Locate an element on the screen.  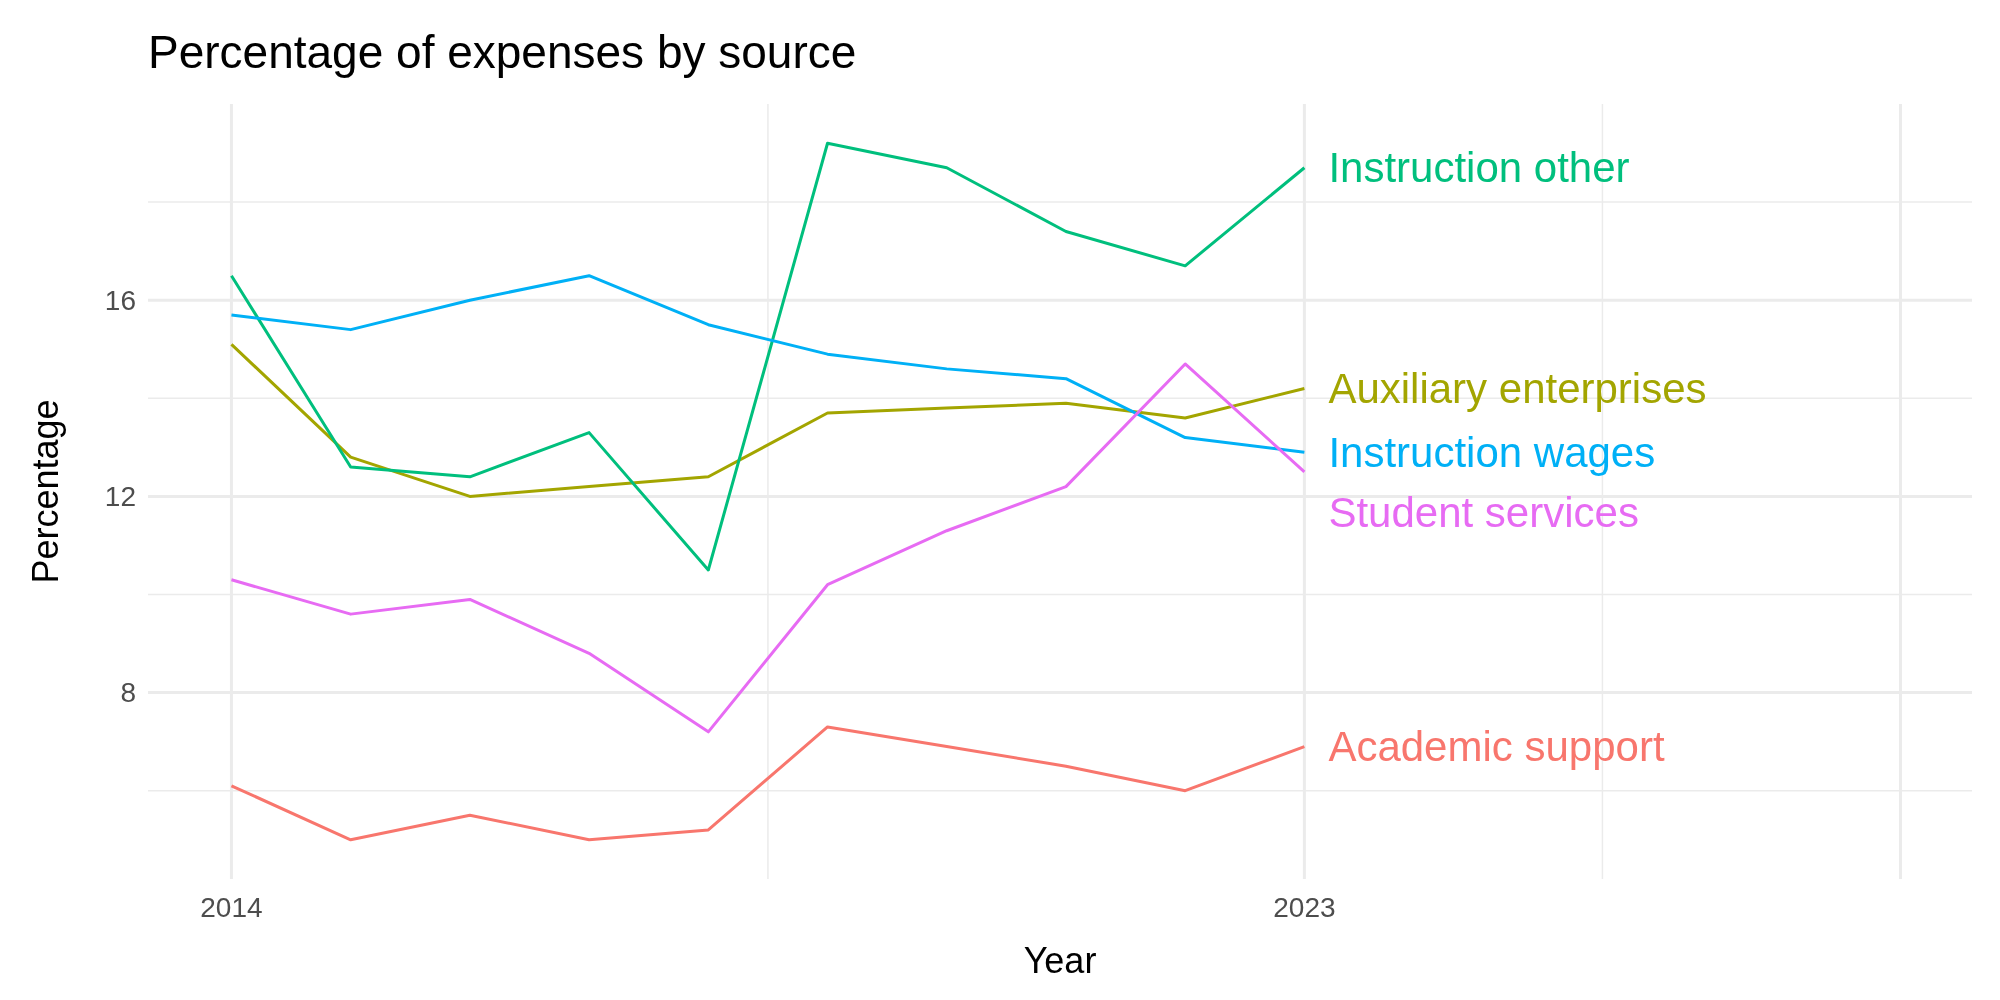
series-label: Instruction other is located at coordinates (1479, 168).